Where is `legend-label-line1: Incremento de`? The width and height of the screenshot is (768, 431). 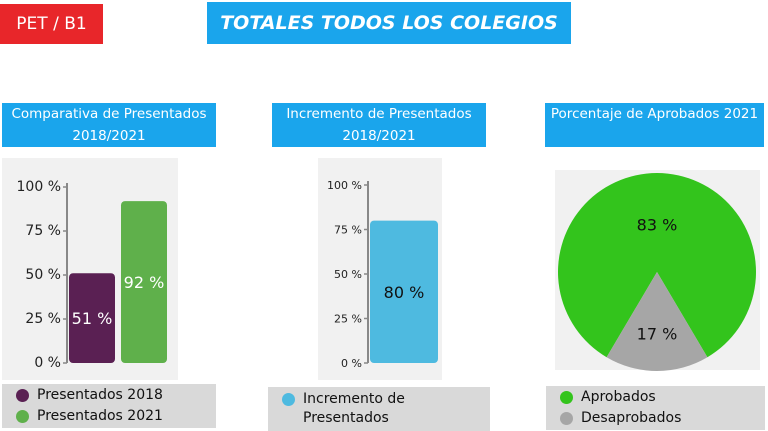
legend-label-line1: Incremento de is located at coordinates (354, 399).